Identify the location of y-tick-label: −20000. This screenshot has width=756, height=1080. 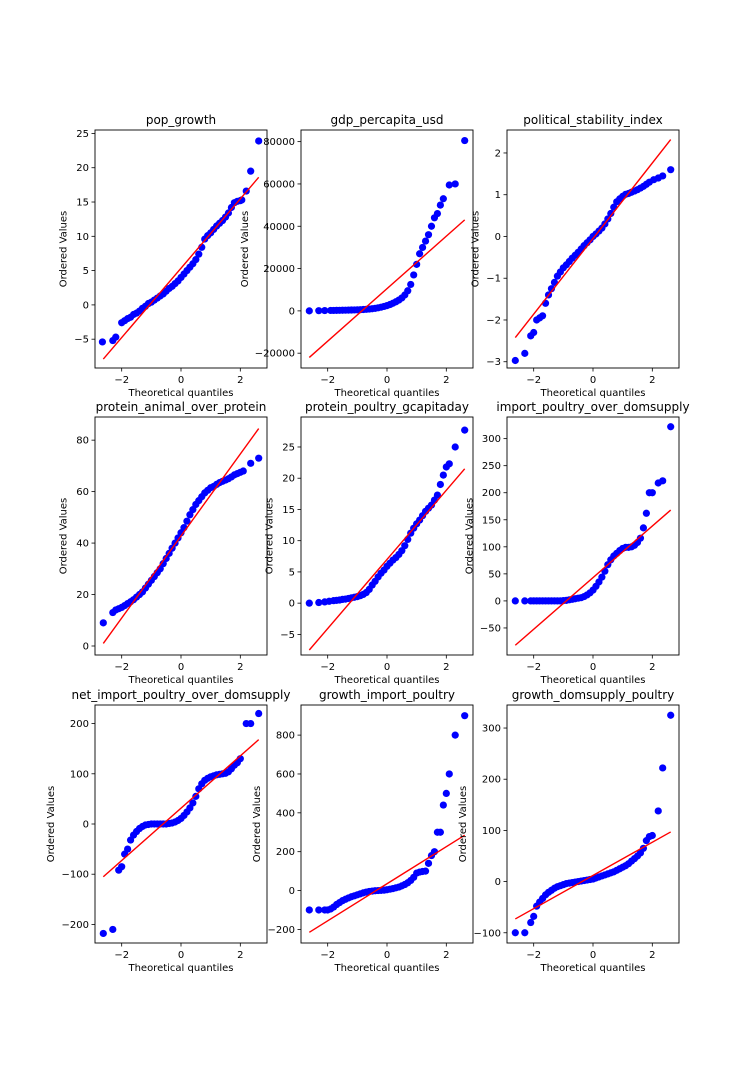
(275, 354).